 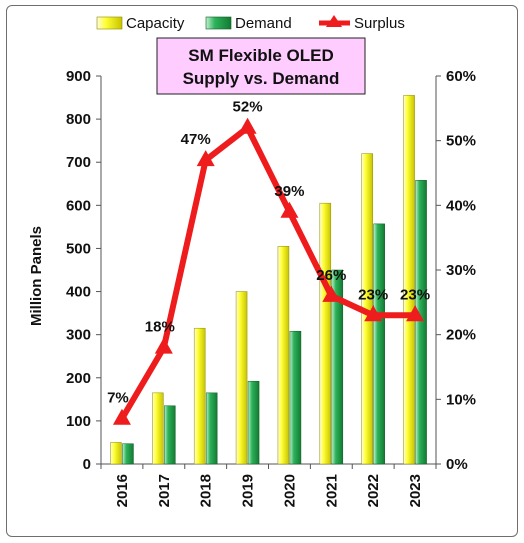 I want to click on surplus-data-label: 52%, so click(x=248, y=107).